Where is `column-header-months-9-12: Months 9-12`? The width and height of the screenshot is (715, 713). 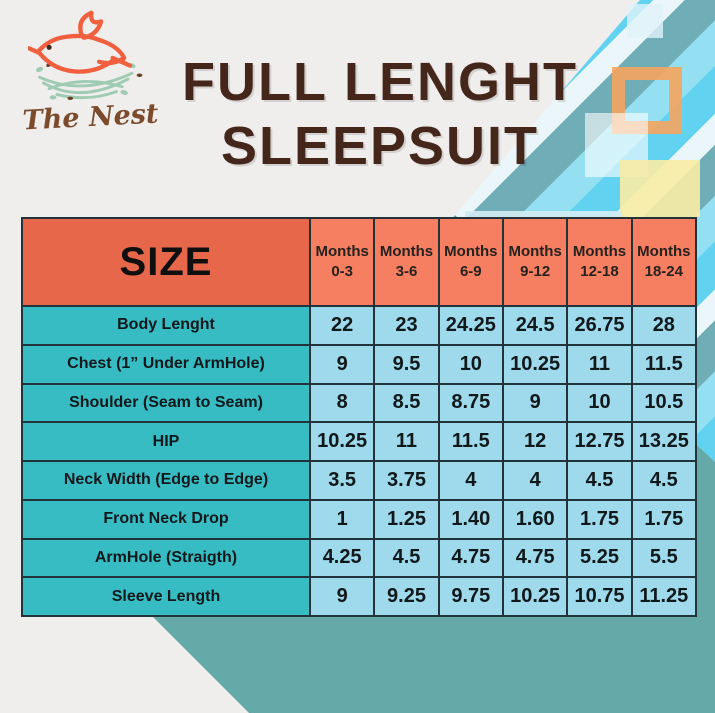 column-header-months-9-12: Months 9-12 is located at coordinates (535, 262).